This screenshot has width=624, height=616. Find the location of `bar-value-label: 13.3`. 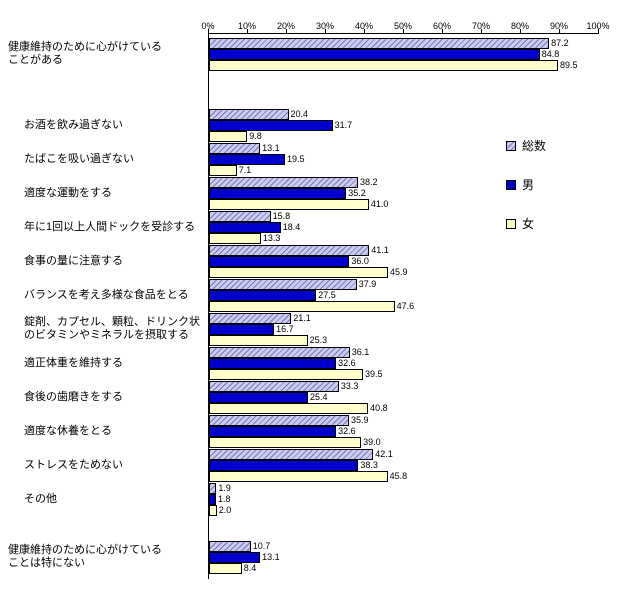

bar-value-label: 13.3 is located at coordinates (271, 238).